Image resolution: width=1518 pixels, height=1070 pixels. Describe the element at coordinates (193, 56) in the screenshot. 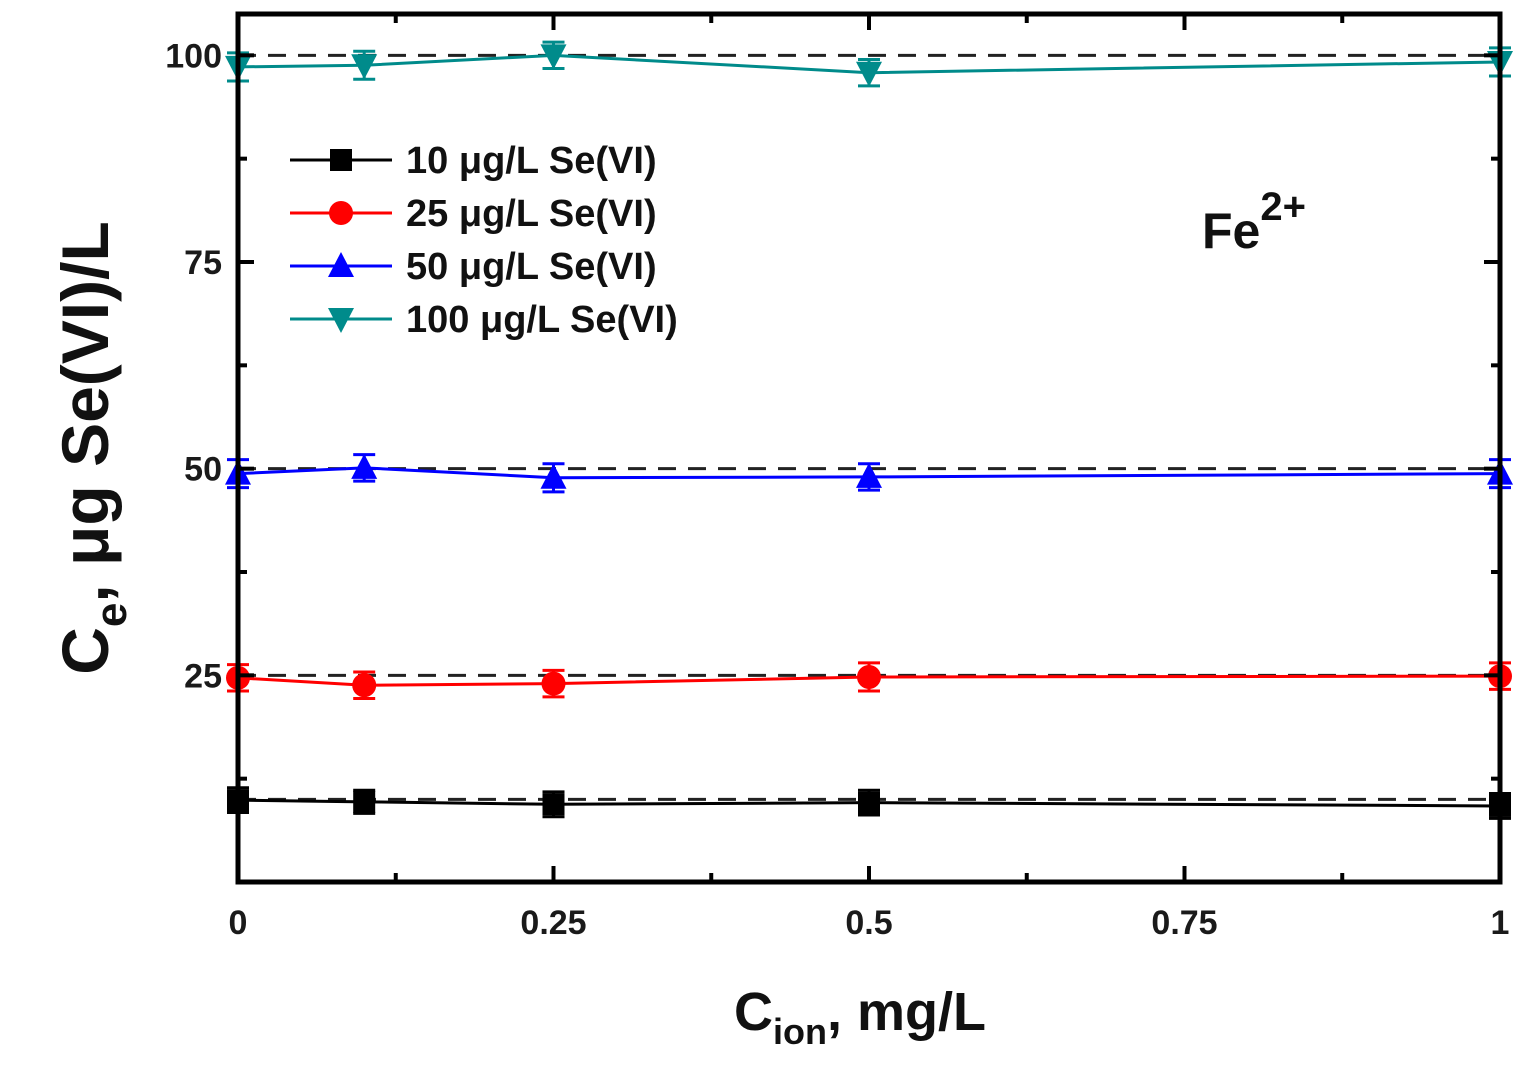

I see `y-tick-label: 100` at that location.